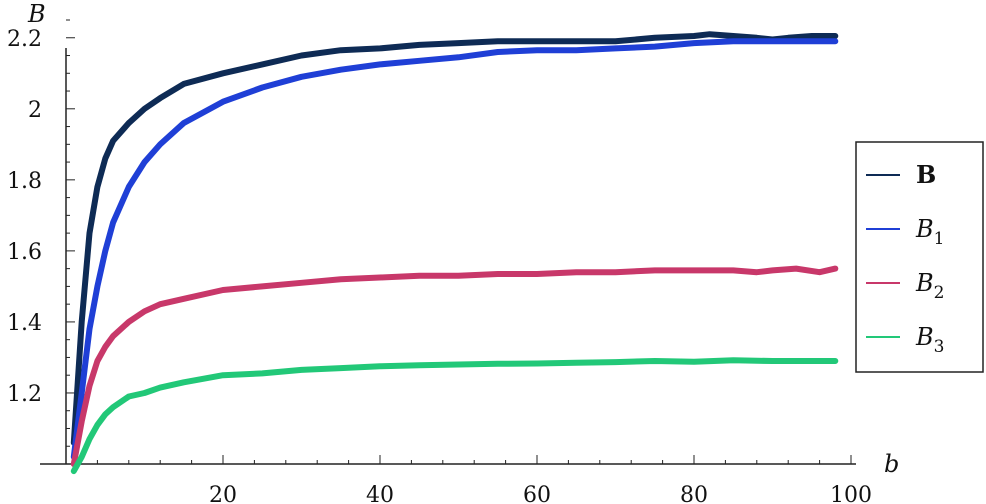  What do you see at coordinates (36, 14) in the screenshot?
I see `y-axis-title: B` at bounding box center [36, 14].